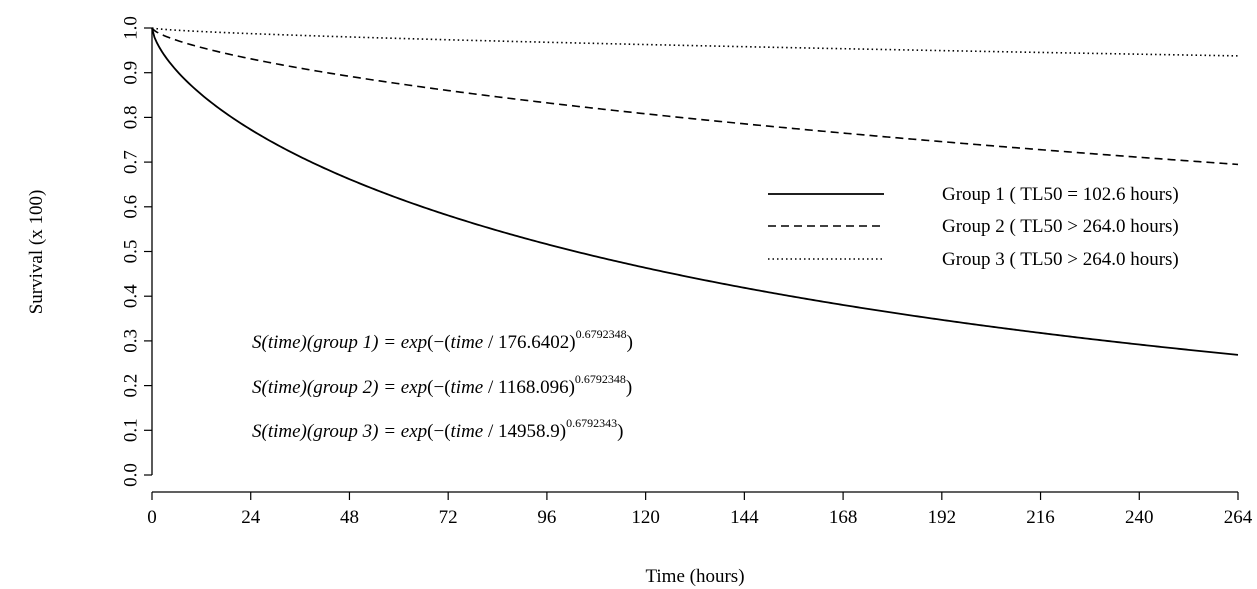 The image size is (1257, 589). Describe the element at coordinates (131, 341) in the screenshot. I see `y-tick-label: 0.3` at that location.